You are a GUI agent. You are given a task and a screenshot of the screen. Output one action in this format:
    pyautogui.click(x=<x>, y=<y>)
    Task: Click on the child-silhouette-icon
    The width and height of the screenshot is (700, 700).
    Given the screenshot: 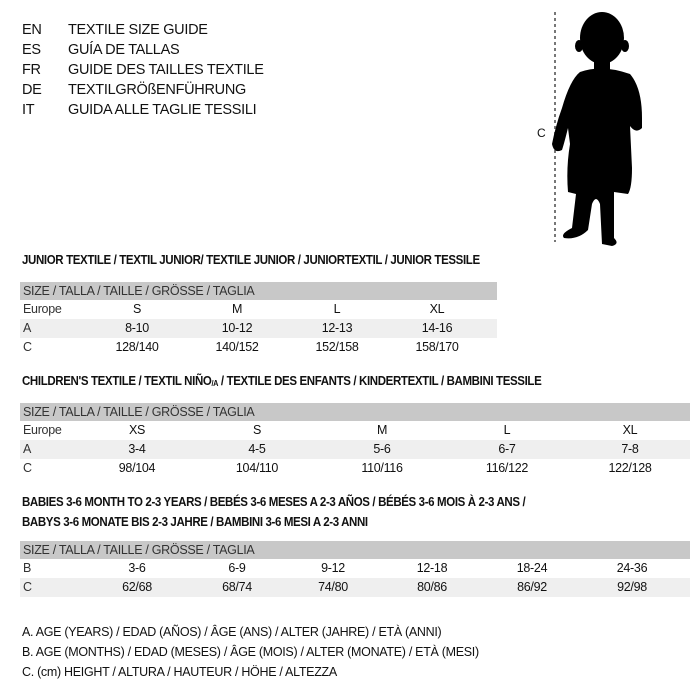 What is the action you would take?
    pyautogui.click(x=597, y=129)
    